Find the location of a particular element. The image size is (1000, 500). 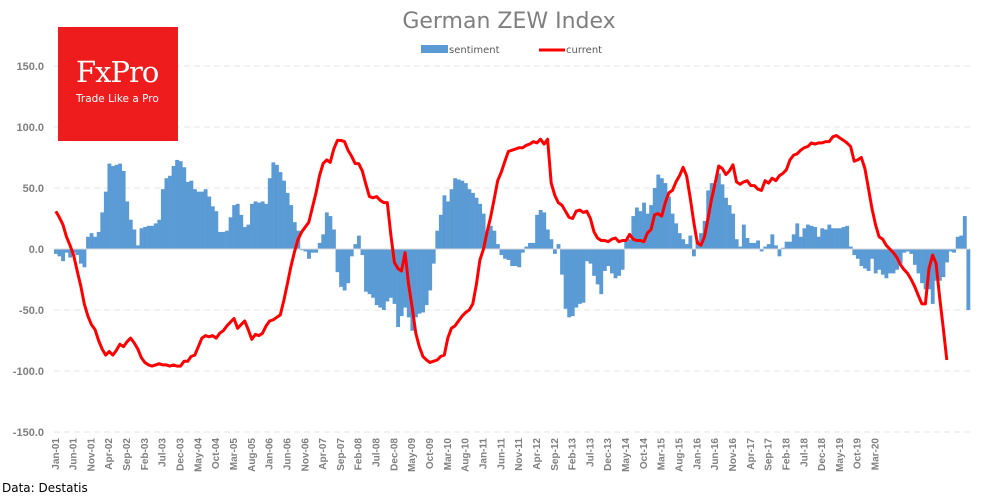

x-tick-label: Dec-18 is located at coordinates (822, 454).